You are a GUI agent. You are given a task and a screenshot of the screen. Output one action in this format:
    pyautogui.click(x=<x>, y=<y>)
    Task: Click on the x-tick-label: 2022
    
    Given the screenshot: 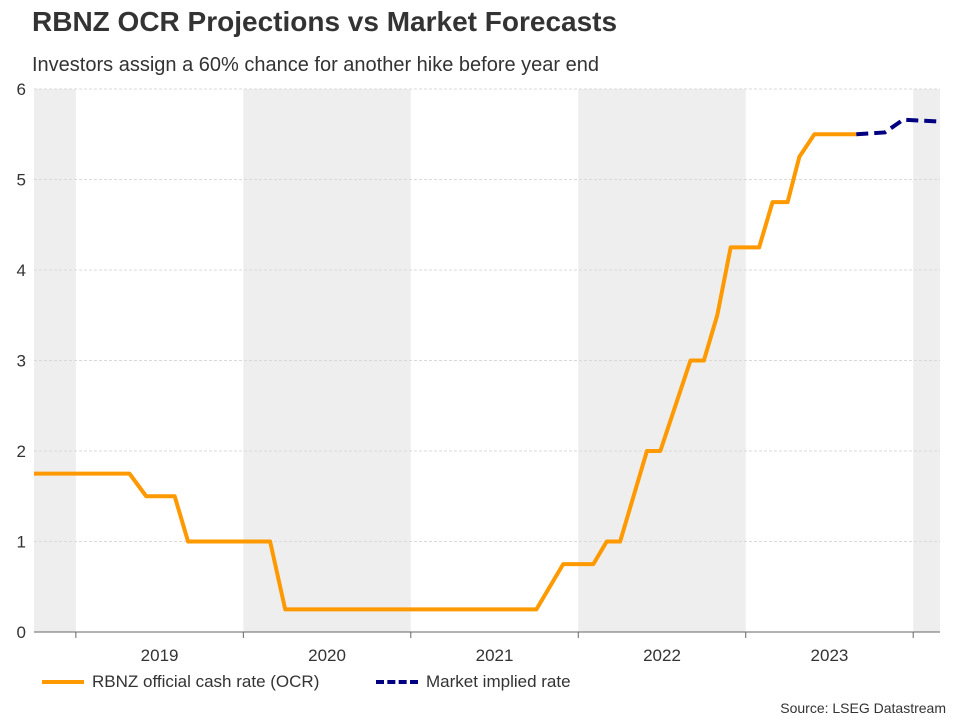 What is the action you would take?
    pyautogui.click(x=662, y=655)
    